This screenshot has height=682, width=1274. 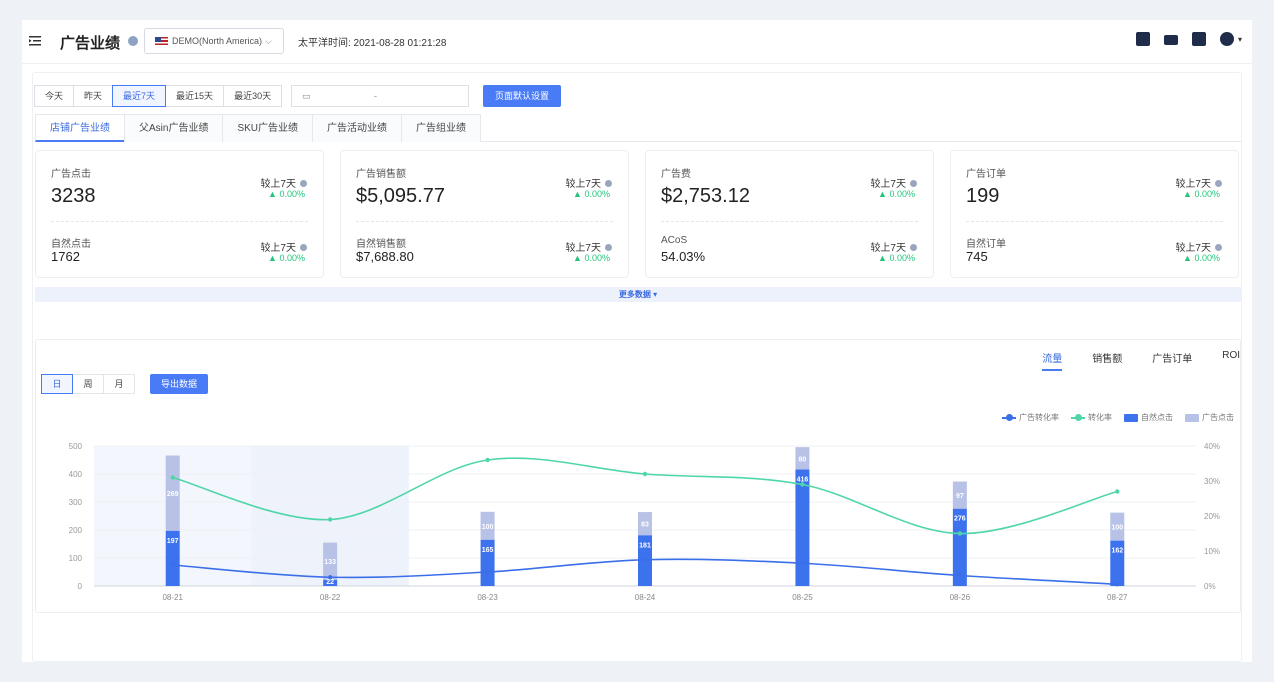 I want to click on set-default-button: 页面默认设置, so click(x=522, y=96).